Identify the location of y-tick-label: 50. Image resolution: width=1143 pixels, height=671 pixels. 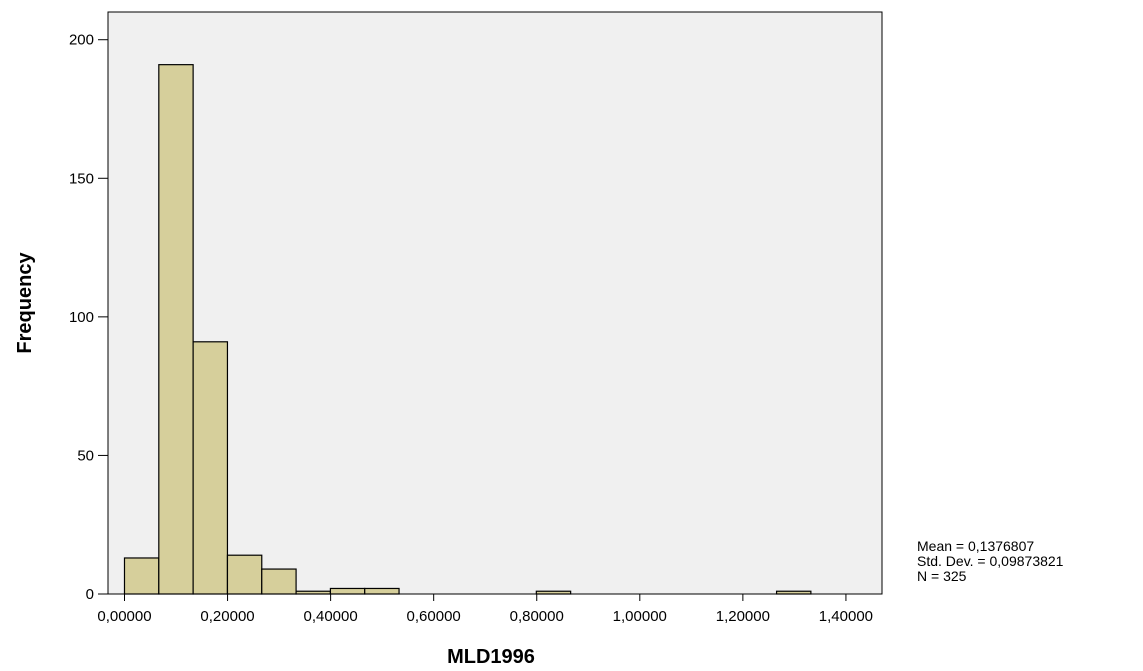
(85, 455).